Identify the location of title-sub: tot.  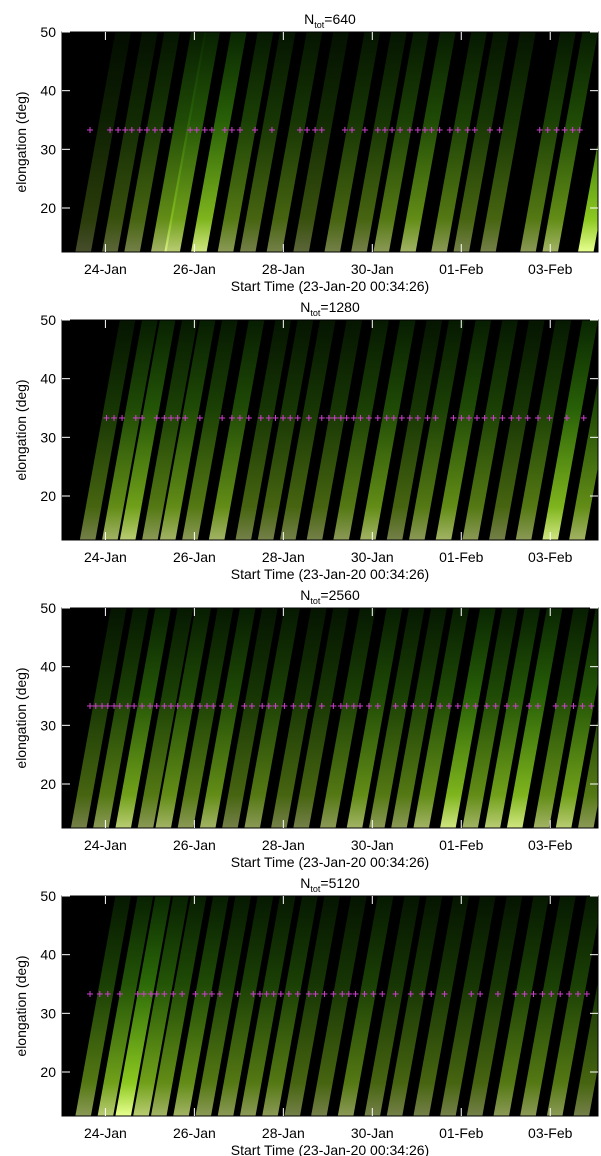
(315, 889).